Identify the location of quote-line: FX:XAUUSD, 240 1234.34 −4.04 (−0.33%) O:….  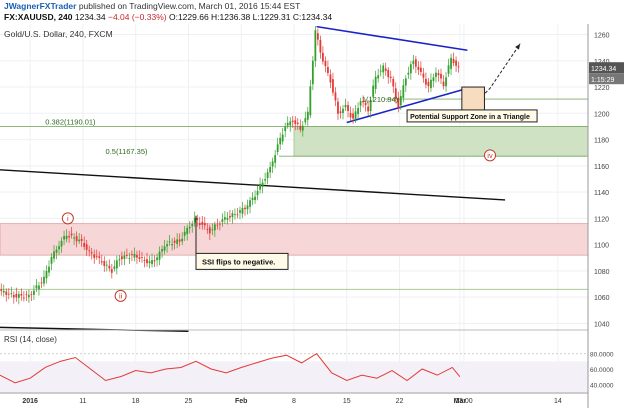
(168, 17).